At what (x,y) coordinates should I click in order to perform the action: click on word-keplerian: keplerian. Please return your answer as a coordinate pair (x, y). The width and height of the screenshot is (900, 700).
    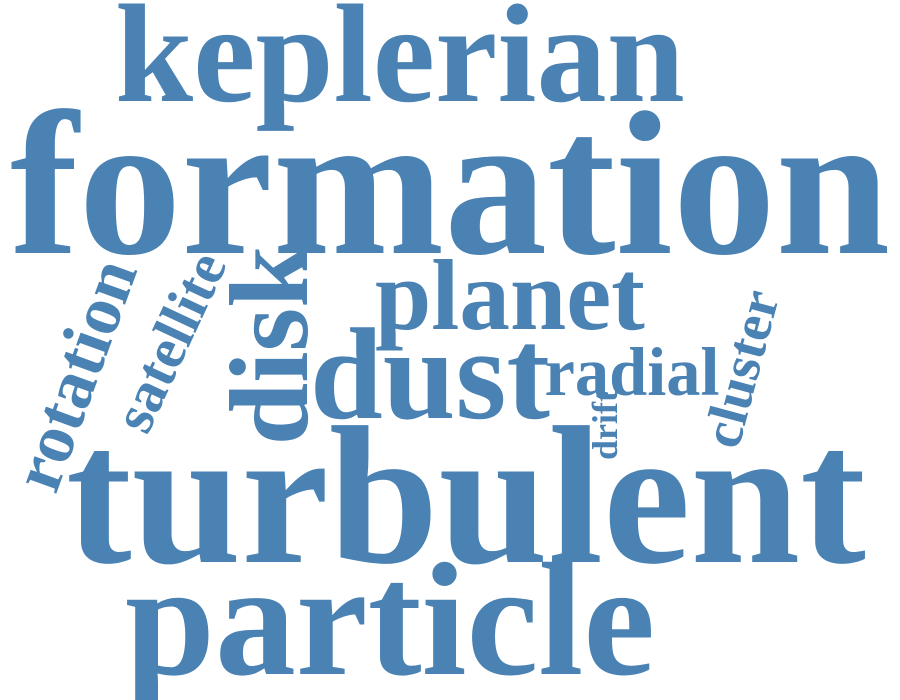
    Looking at the image, I should click on (400, 66).